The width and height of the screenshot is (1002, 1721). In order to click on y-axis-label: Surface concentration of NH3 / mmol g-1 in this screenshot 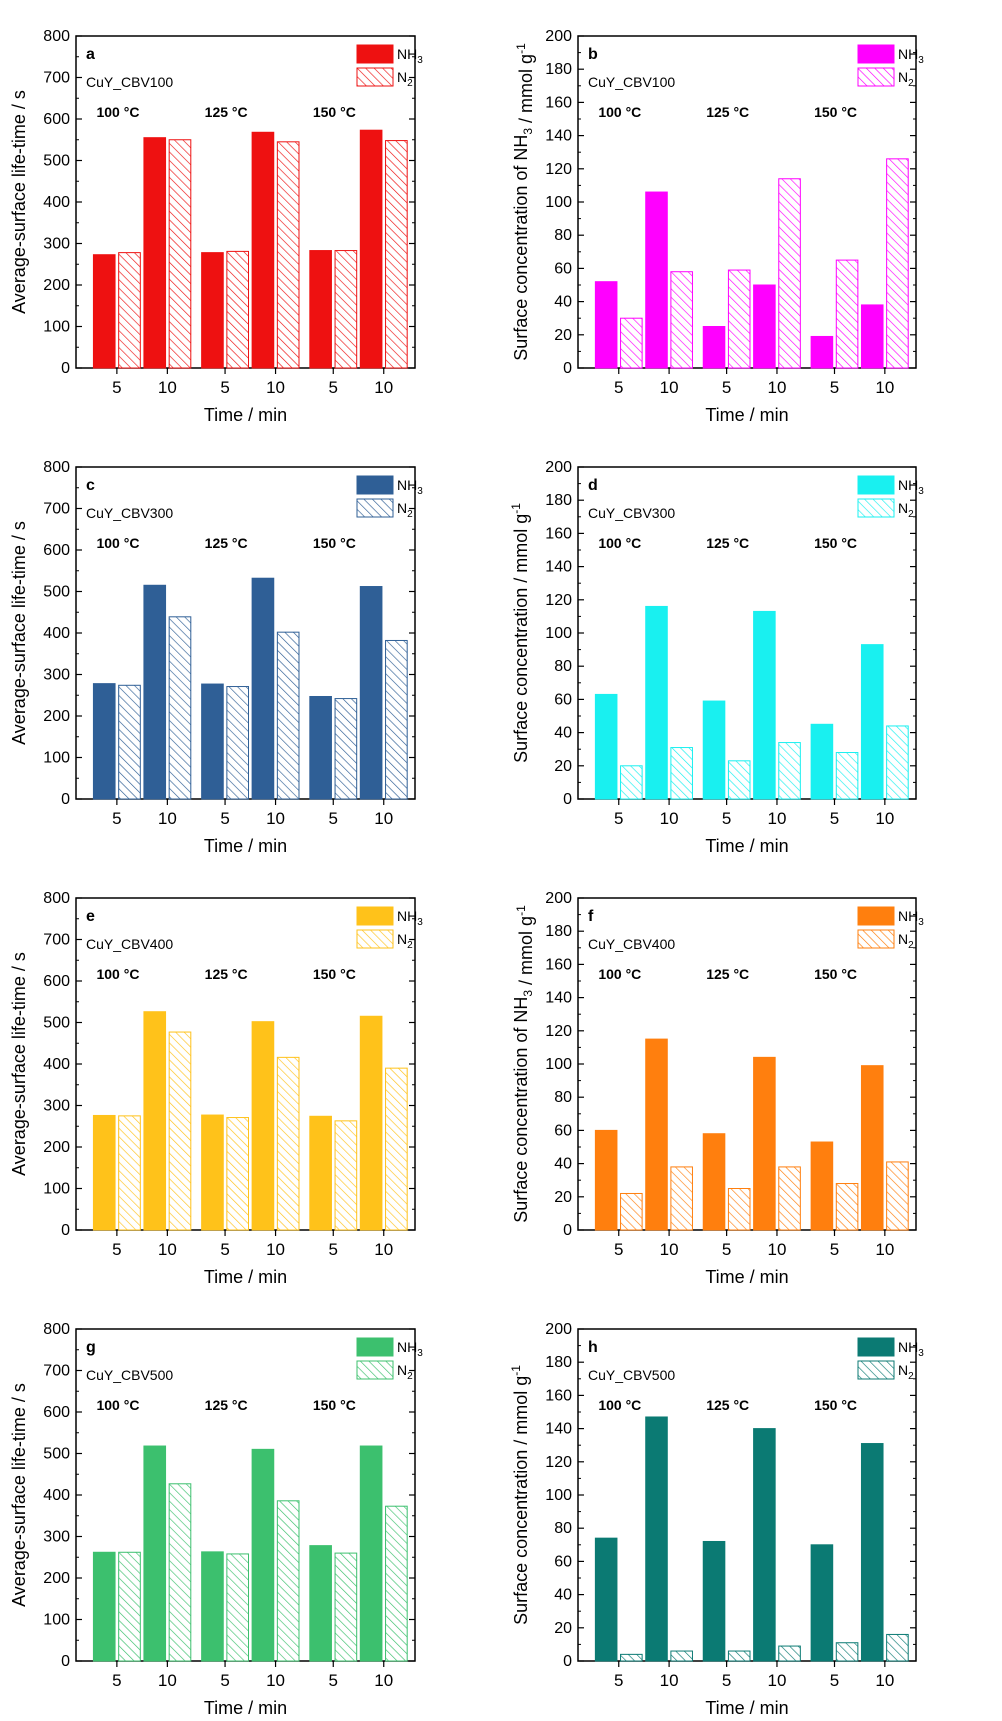, I will do `click(523, 202)`.